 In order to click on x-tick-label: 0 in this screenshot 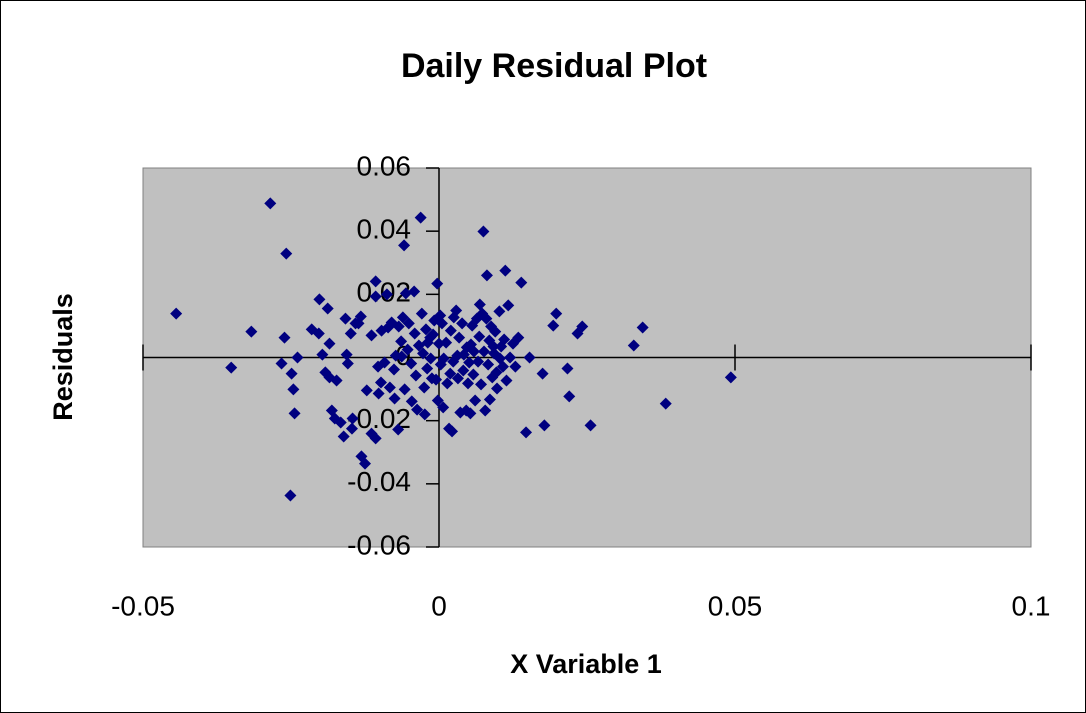, I will do `click(439, 605)`.